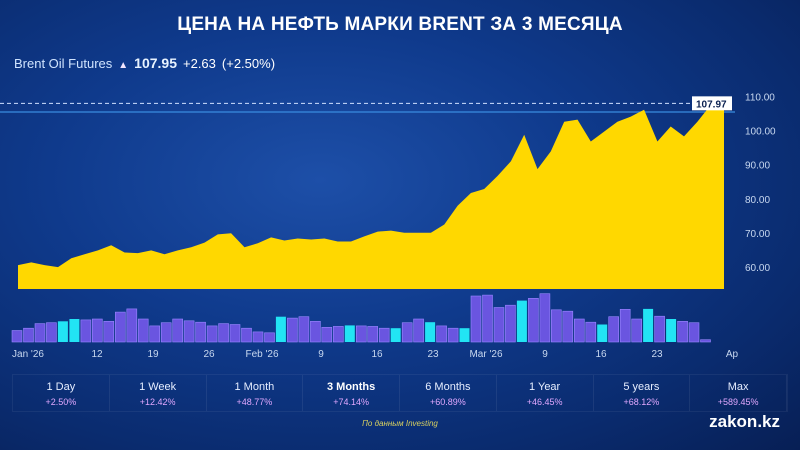  I want to click on x-tick-label: 19, so click(153, 354).